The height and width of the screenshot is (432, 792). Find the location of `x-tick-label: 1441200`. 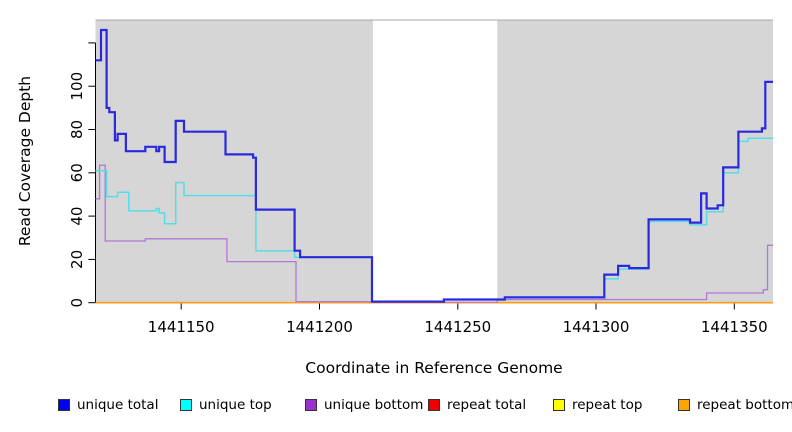

x-tick-label: 1441200 is located at coordinates (319, 327).